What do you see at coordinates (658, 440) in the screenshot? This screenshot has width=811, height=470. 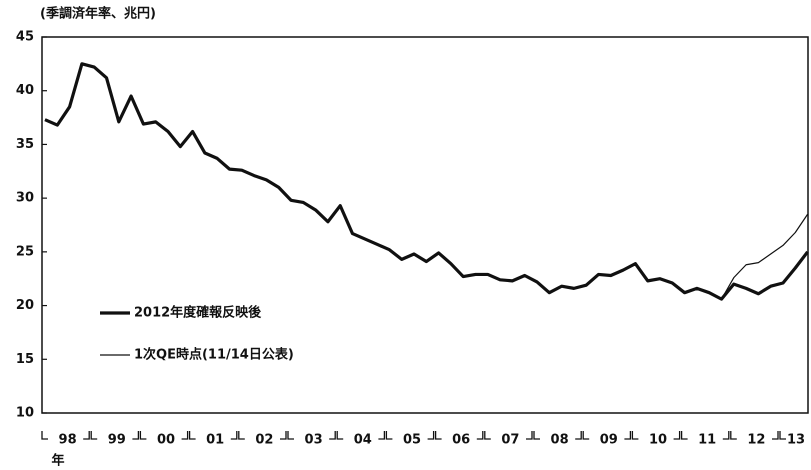 I see `x-tick-label: 10` at bounding box center [658, 440].